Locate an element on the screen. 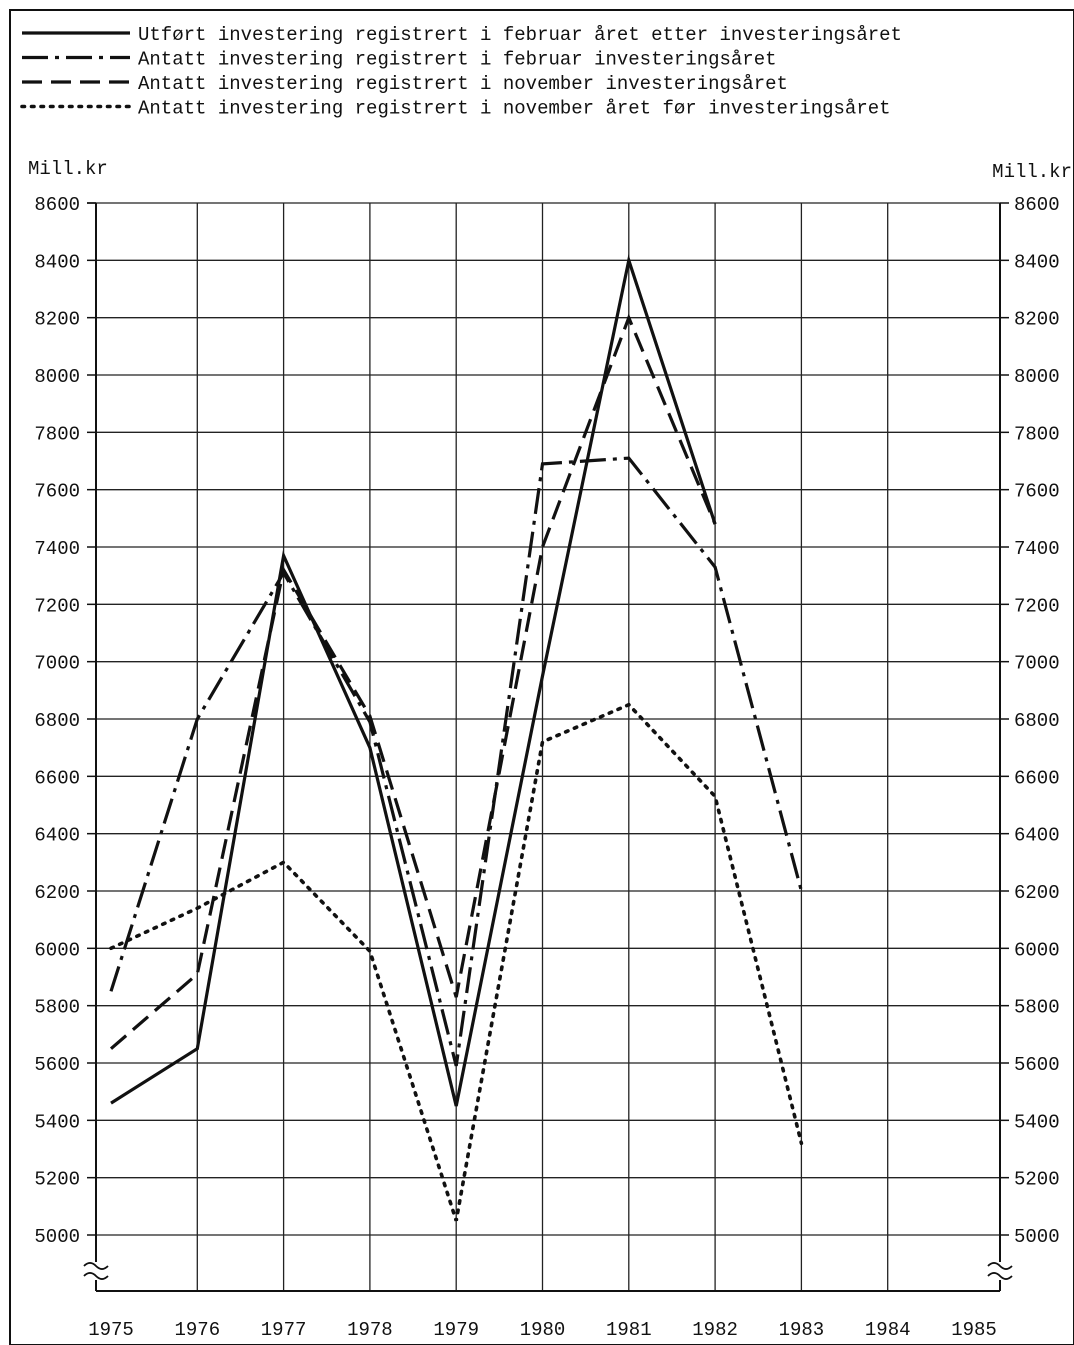 The image size is (1074, 1345). y-tick-label-right: 5400 is located at coordinates (1037, 1122).